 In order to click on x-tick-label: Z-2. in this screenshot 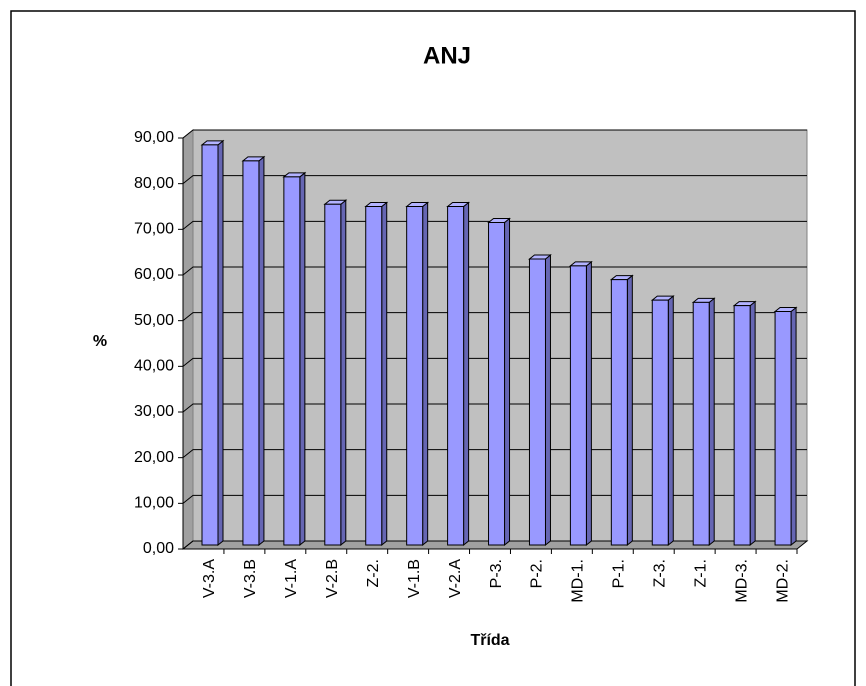, I will do `click(373, 573)`.